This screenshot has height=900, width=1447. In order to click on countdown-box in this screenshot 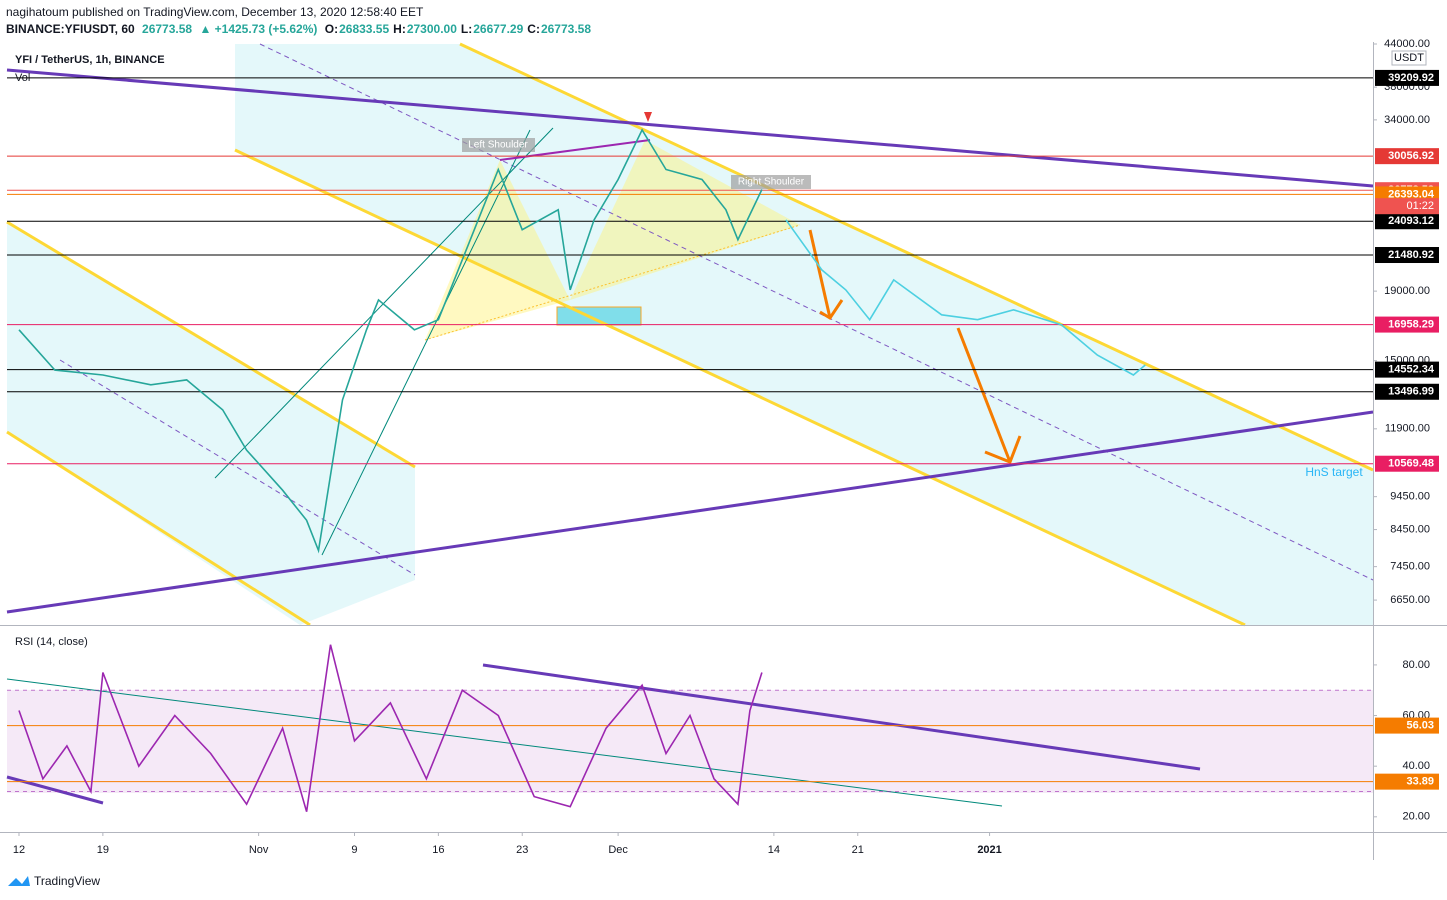, I will do `click(1407, 206)`.